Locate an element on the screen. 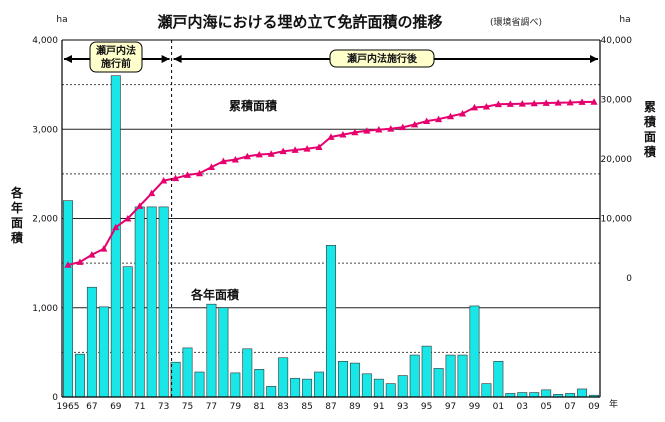 The width and height of the screenshot is (665, 422). arrowhead-left is located at coordinates (68, 59).